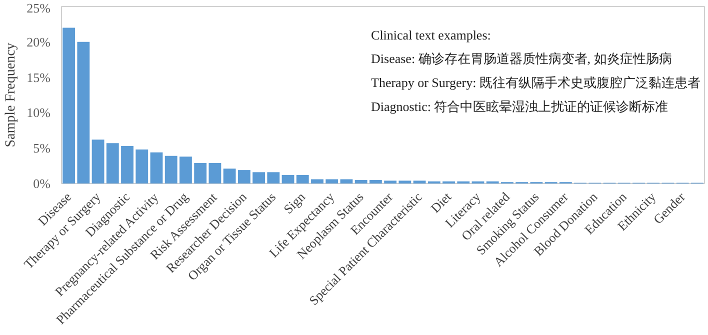 The image size is (708, 335). What do you see at coordinates (38, 42) in the screenshot?
I see `y-tick-label: 20%` at bounding box center [38, 42].